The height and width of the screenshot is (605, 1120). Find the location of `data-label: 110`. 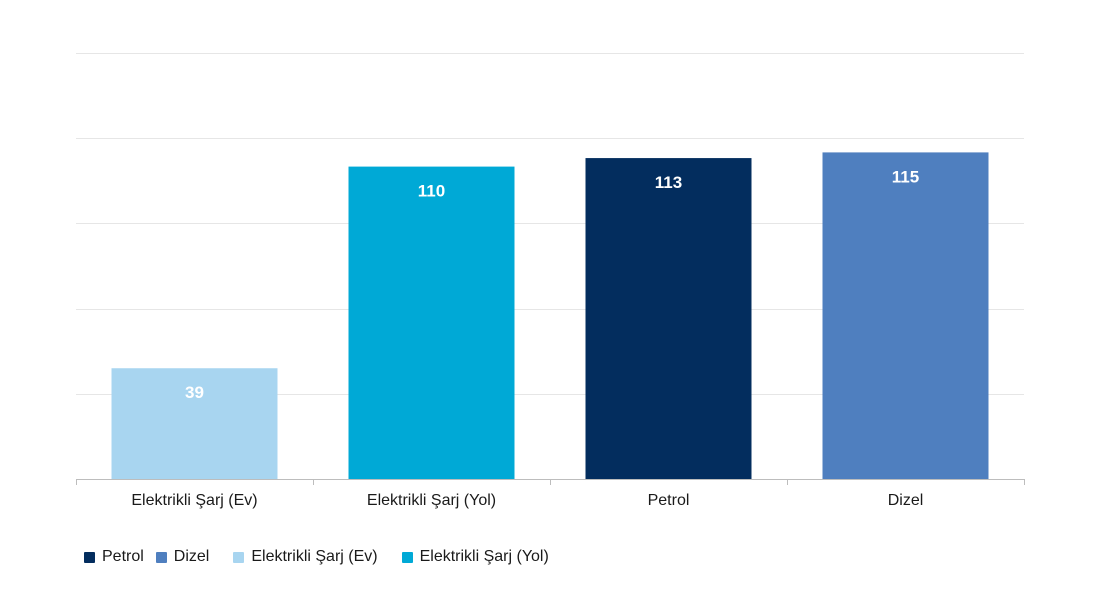

data-label: 110 is located at coordinates (431, 191).